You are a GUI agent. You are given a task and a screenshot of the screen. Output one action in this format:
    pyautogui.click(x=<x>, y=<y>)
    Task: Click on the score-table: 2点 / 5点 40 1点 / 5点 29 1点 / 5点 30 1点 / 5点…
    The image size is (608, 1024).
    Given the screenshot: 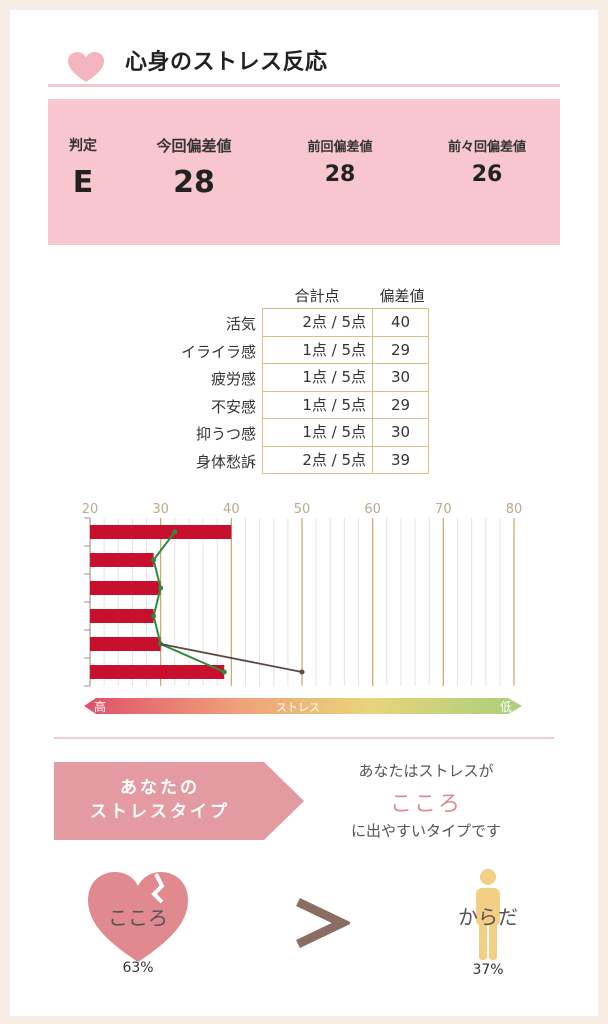 What is the action you would take?
    pyautogui.click(x=345, y=391)
    